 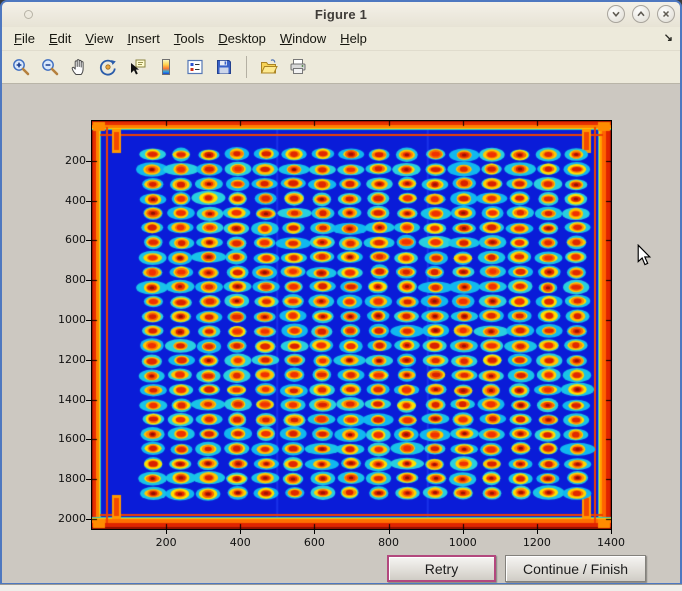 What do you see at coordinates (246, 67) in the screenshot?
I see `toolbar-separator` at bounding box center [246, 67].